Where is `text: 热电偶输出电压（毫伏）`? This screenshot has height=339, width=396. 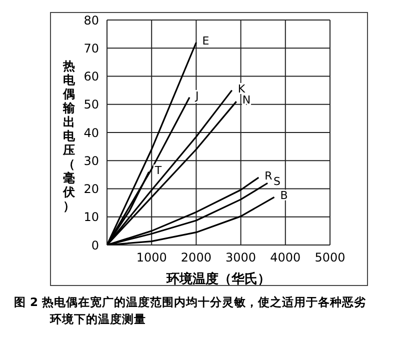
text: 热电偶输出电压（毫伏） is located at coordinates (69, 136).